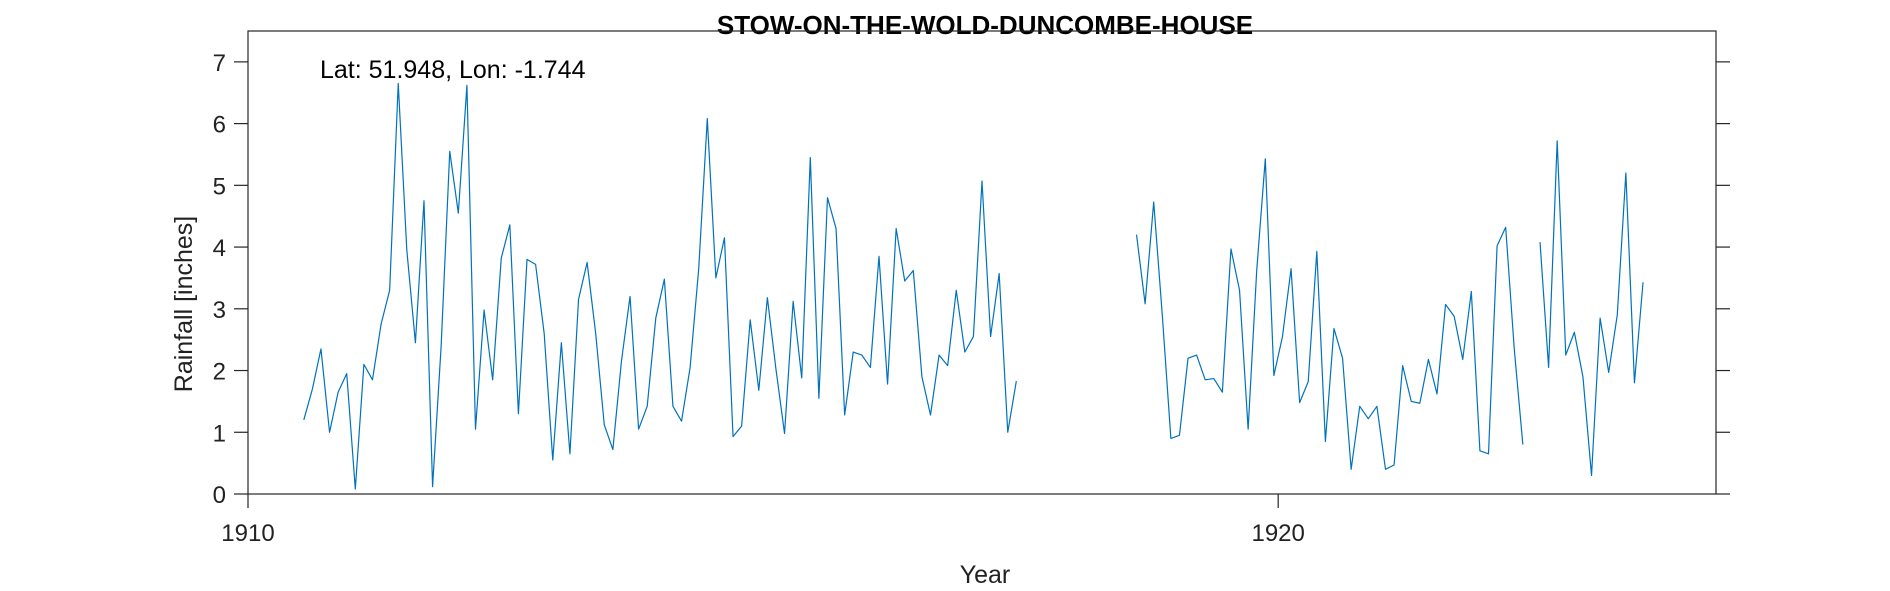 This screenshot has height=591, width=1890. Describe the element at coordinates (219, 372) in the screenshot. I see `y-tick-label: 2` at that location.